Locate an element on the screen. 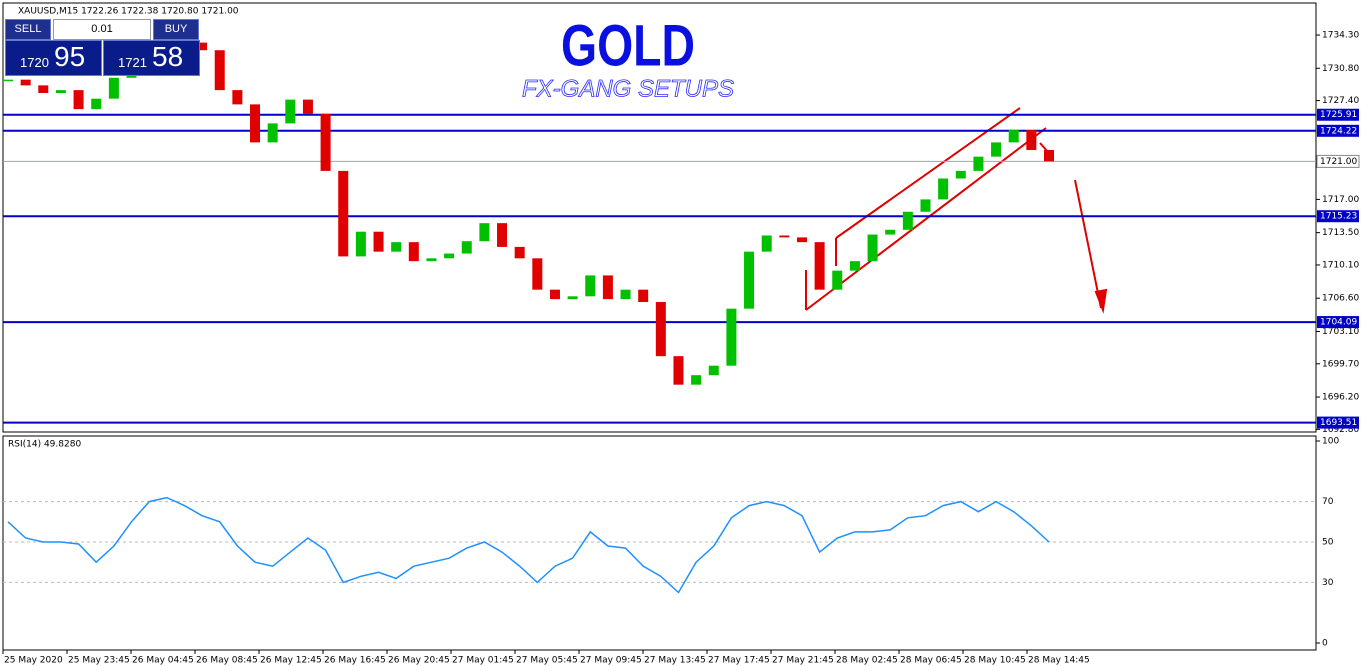  buy-price: 1721 58 is located at coordinates (151, 58).